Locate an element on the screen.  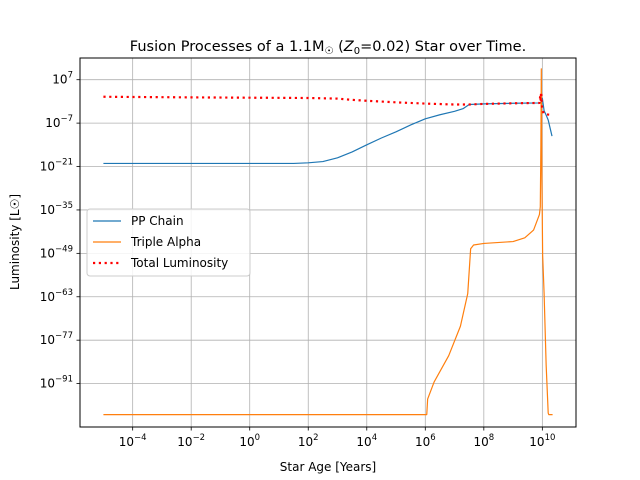
legend-box is located at coordinates (168, 242).